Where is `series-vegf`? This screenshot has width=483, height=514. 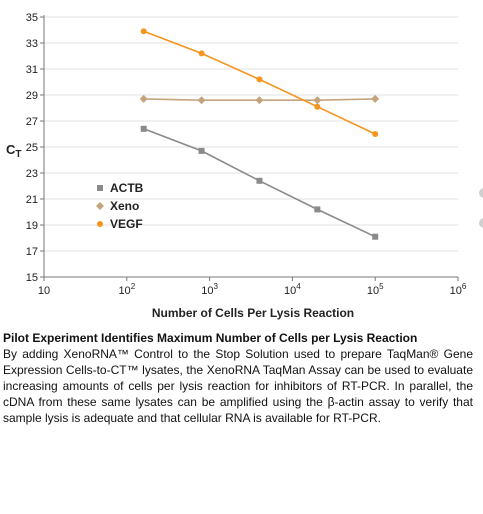
series-vegf is located at coordinates (259, 82).